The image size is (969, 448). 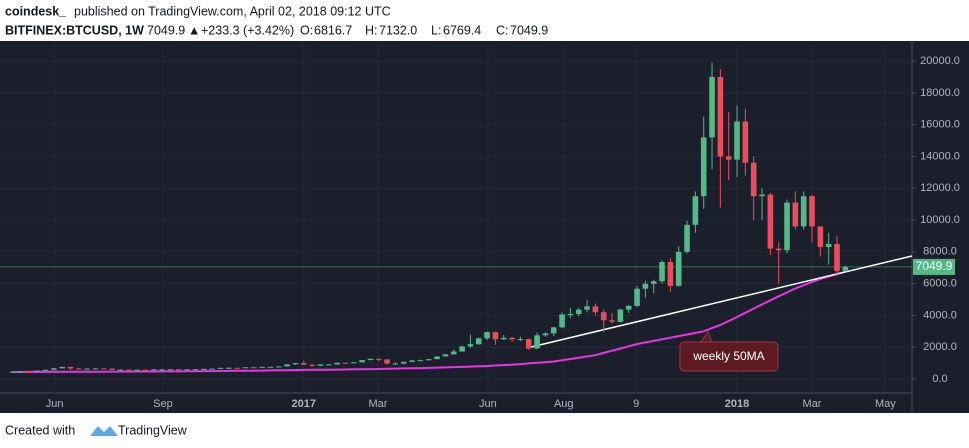 What do you see at coordinates (940, 220) in the screenshot?
I see `y-tick-label: 10000.0` at bounding box center [940, 220].